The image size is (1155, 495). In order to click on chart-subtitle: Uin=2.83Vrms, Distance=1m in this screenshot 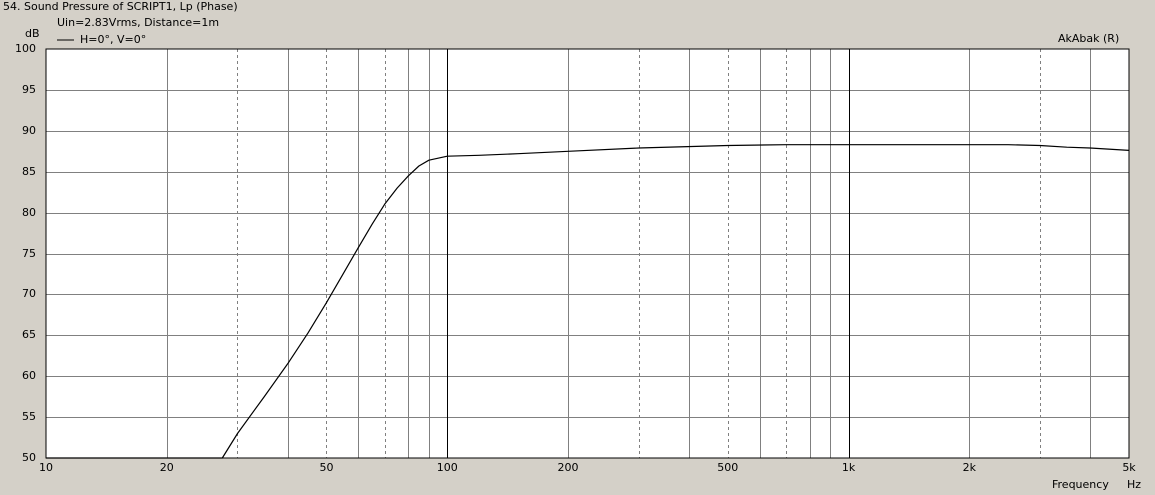, I will do `click(138, 22)`.